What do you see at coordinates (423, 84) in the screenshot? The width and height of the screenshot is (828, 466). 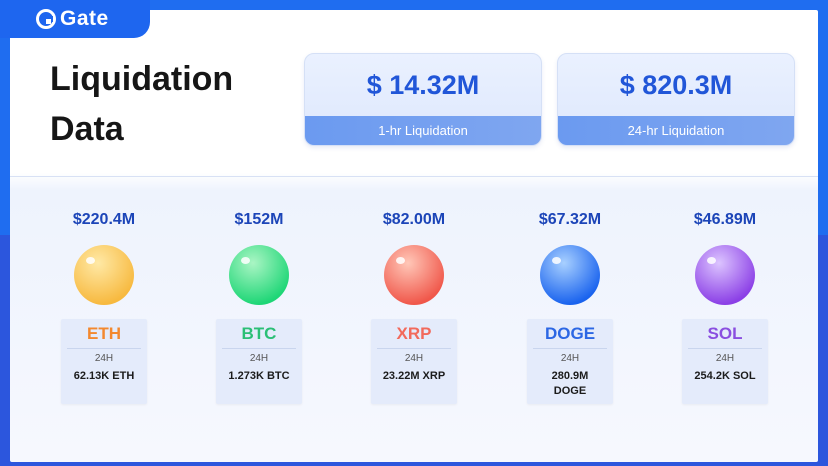 I see `stat-value: $ 14.32M` at bounding box center [423, 84].